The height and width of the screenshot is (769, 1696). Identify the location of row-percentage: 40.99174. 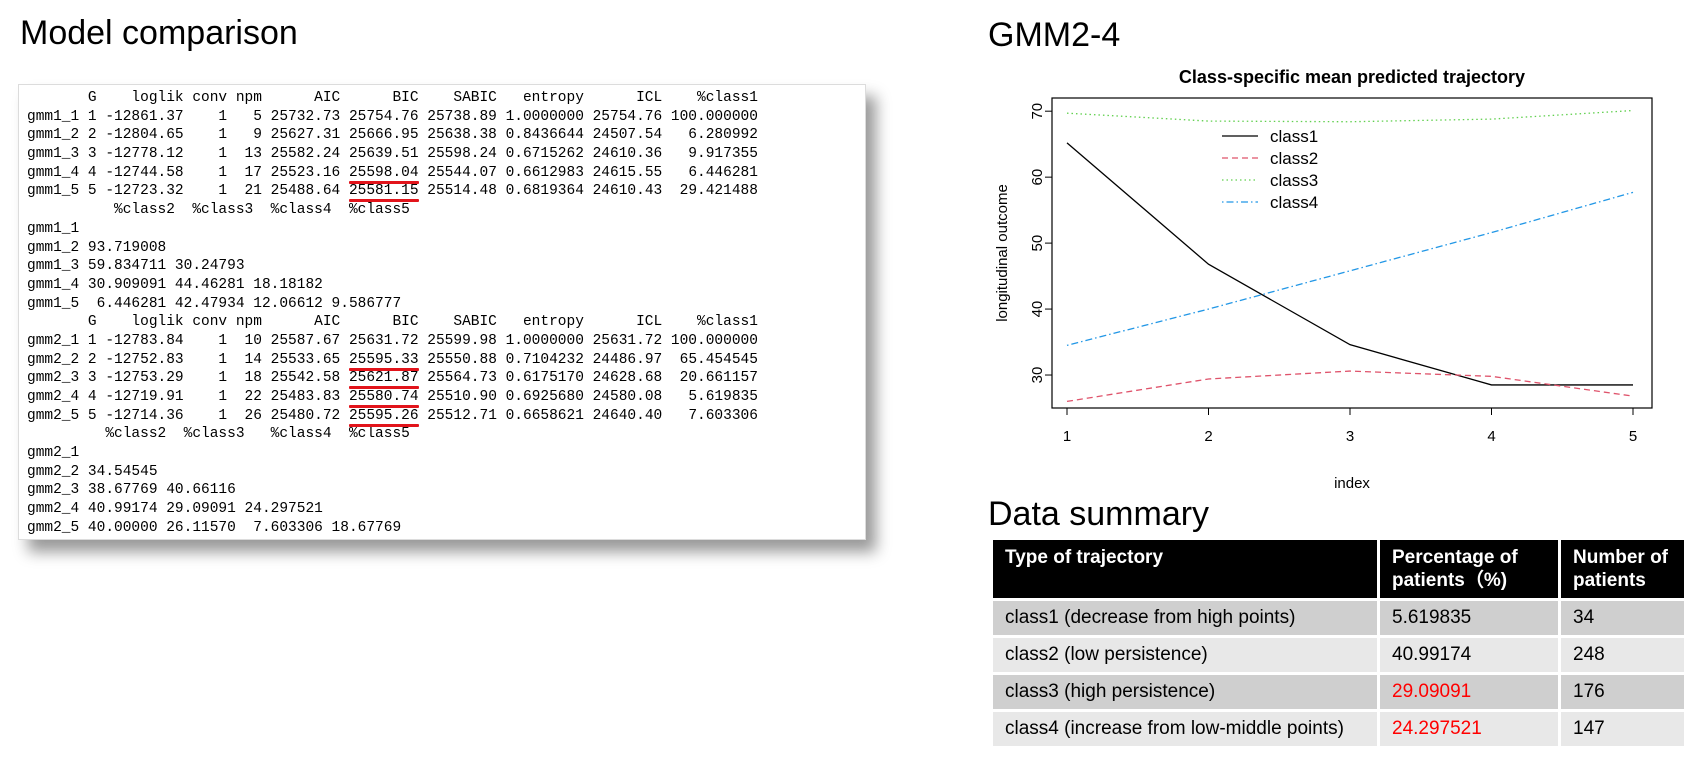
(1469, 656).